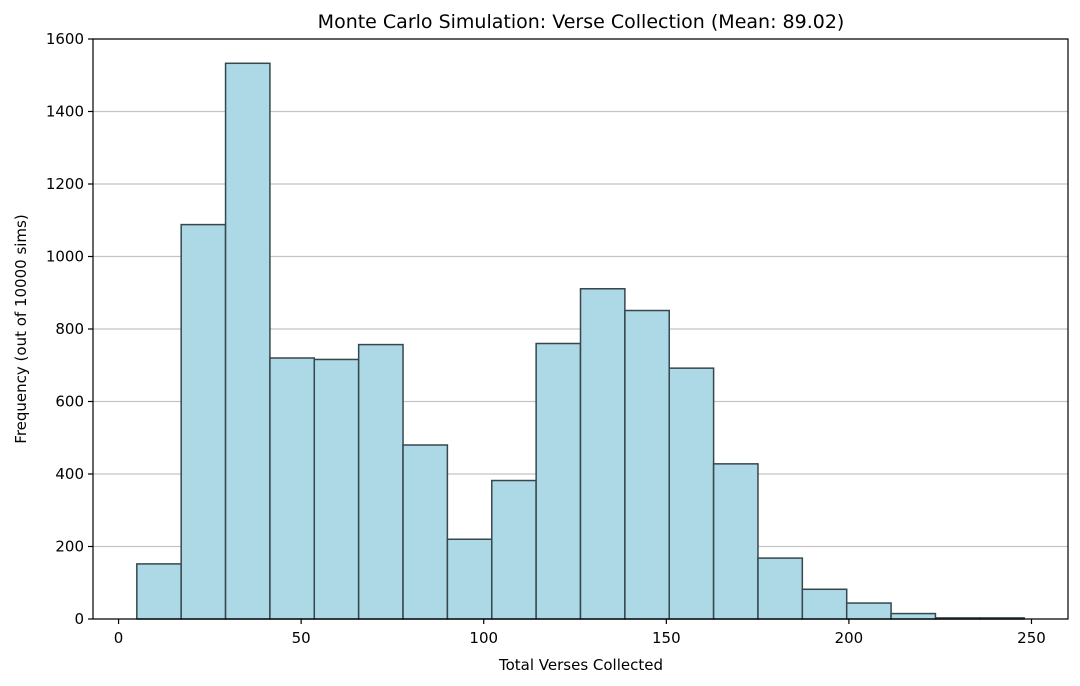 This screenshot has height=686, width=1080. Describe the element at coordinates (65, 39) in the screenshot. I see `y-tick-label: 1600` at that location.